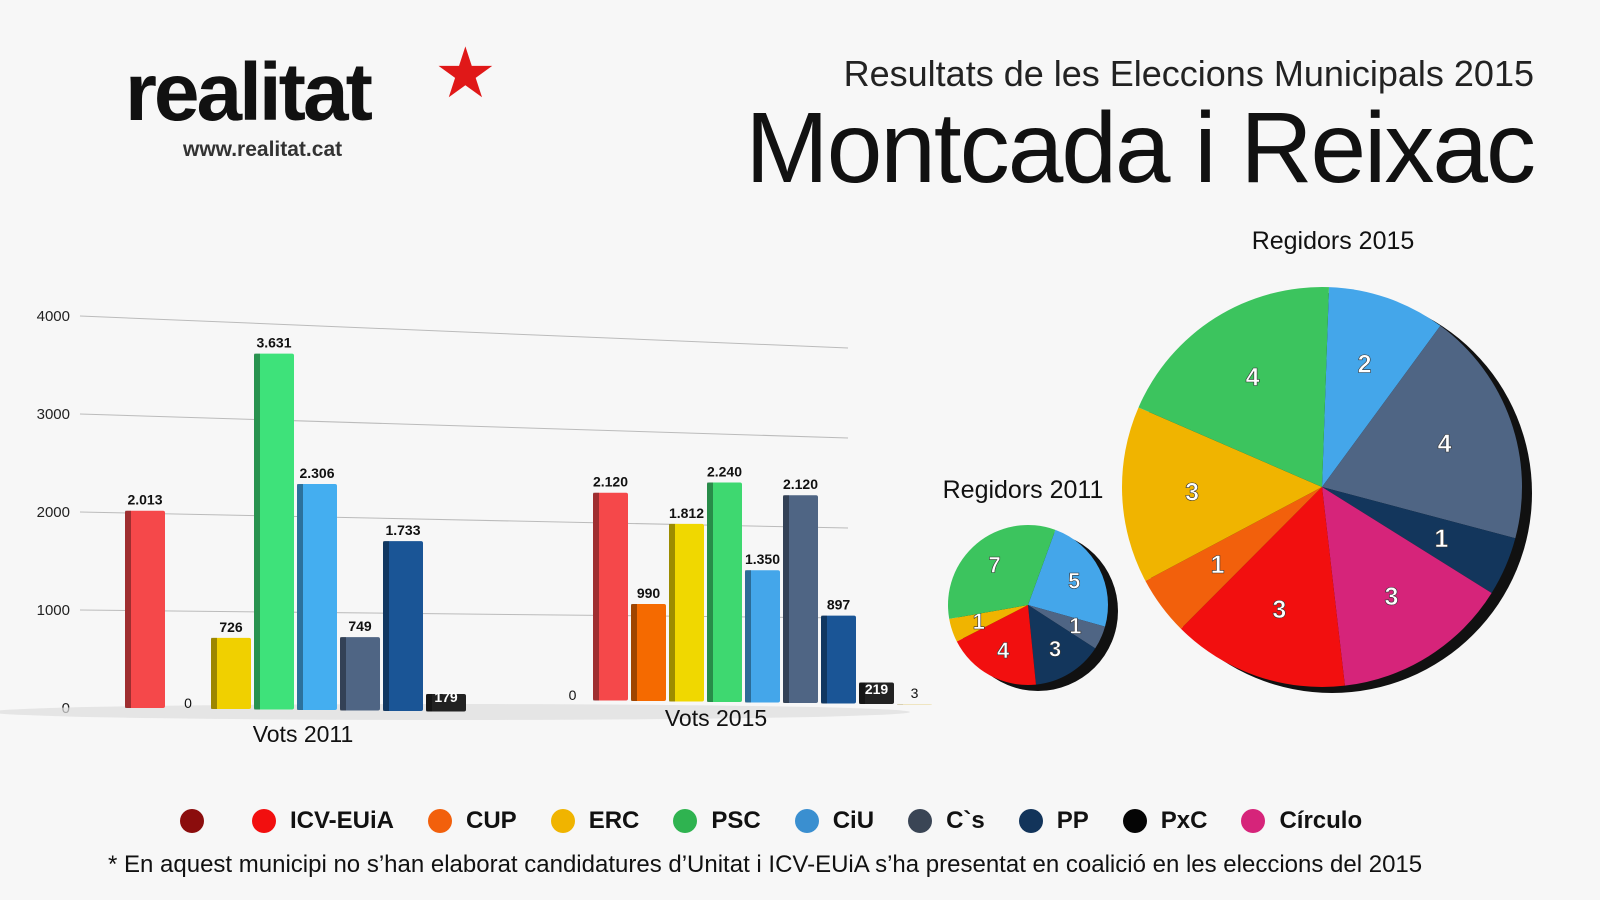 The image size is (1600, 900). I want to click on logo-url: www.realitat.cat, so click(263, 149).